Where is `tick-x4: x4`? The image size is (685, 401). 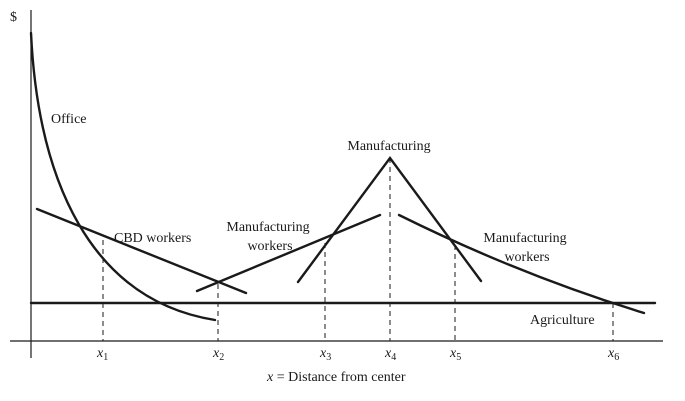 tick-x4: x4 is located at coordinates (390, 354).